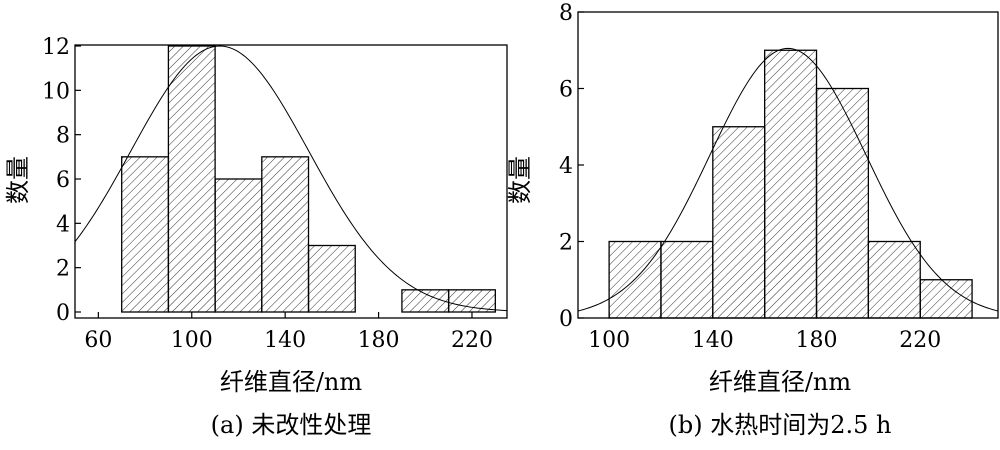 The height and width of the screenshot is (450, 1000). Describe the element at coordinates (609, 340) in the screenshot. I see `panel-b-xtick-label-0: 100` at that location.